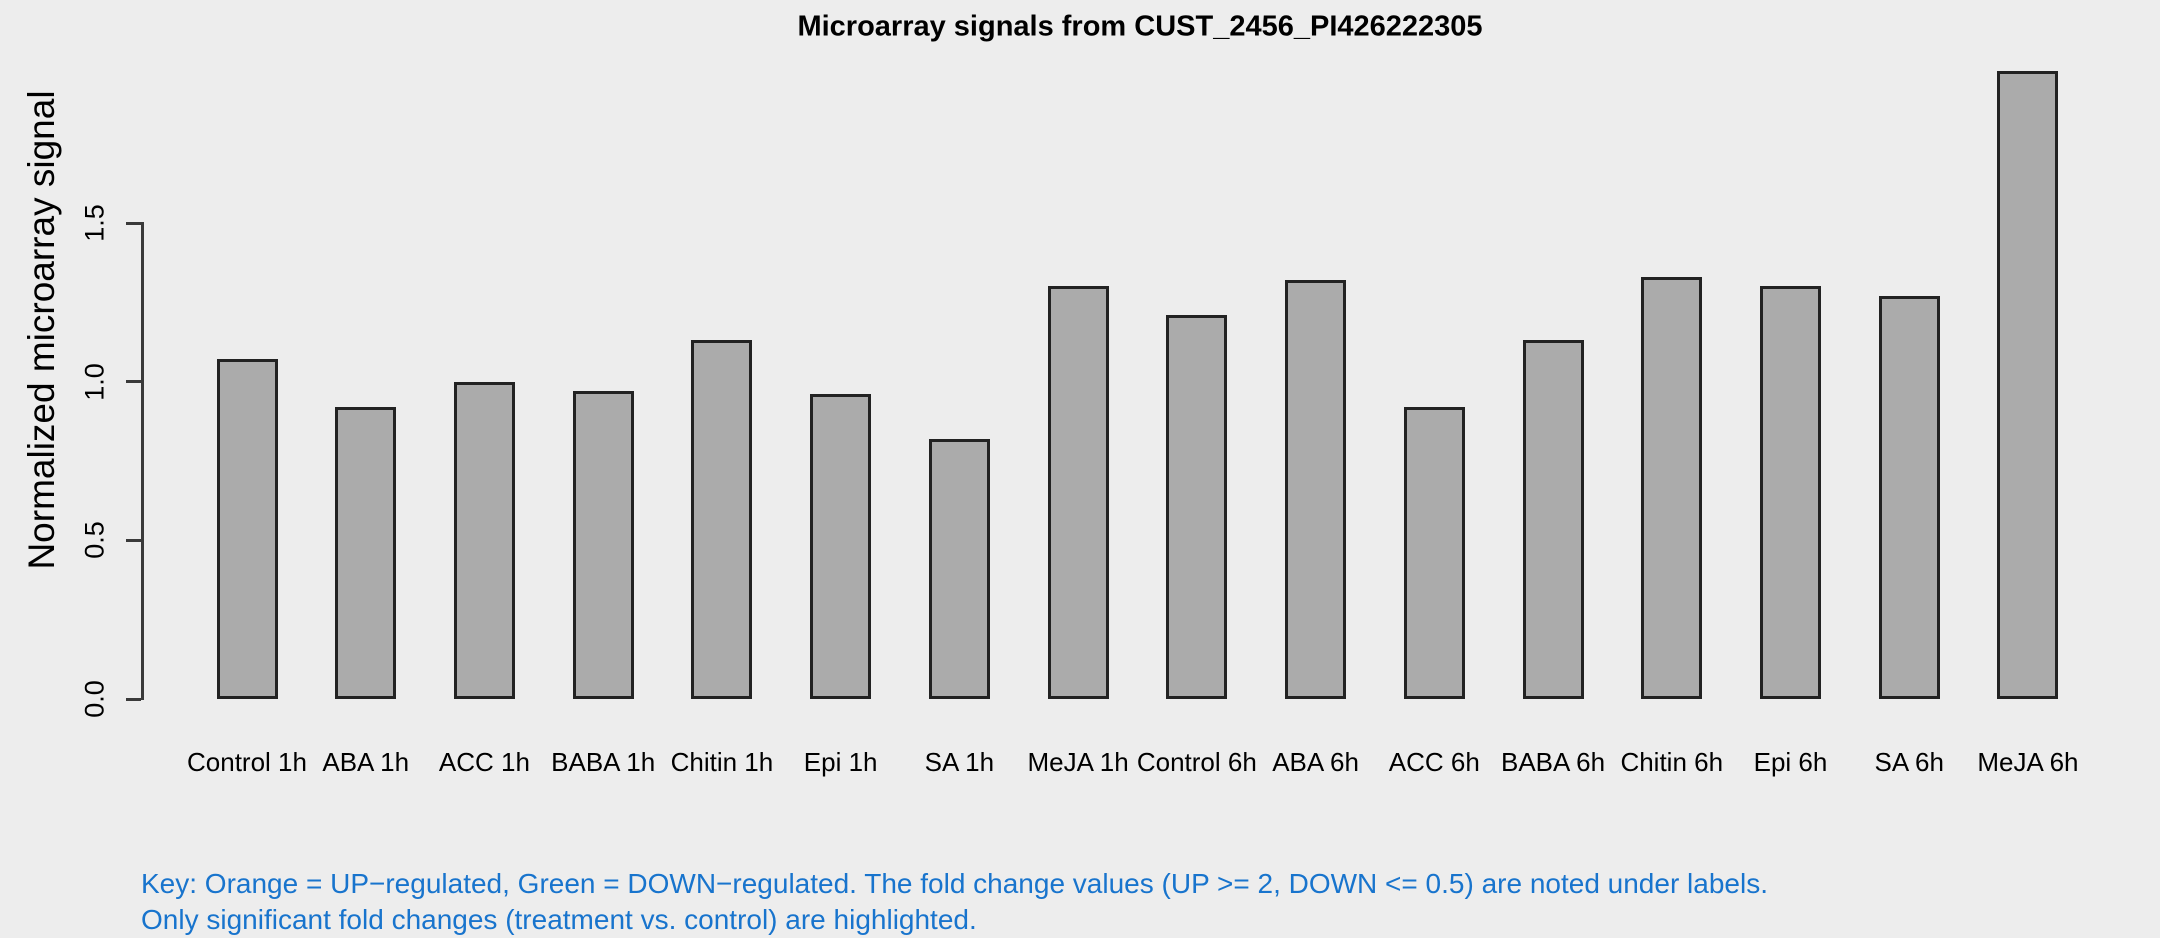 This screenshot has height=938, width=2160. Describe the element at coordinates (1909, 762) in the screenshot. I see `x-tick-label-sa-6h: SA 6h` at that location.